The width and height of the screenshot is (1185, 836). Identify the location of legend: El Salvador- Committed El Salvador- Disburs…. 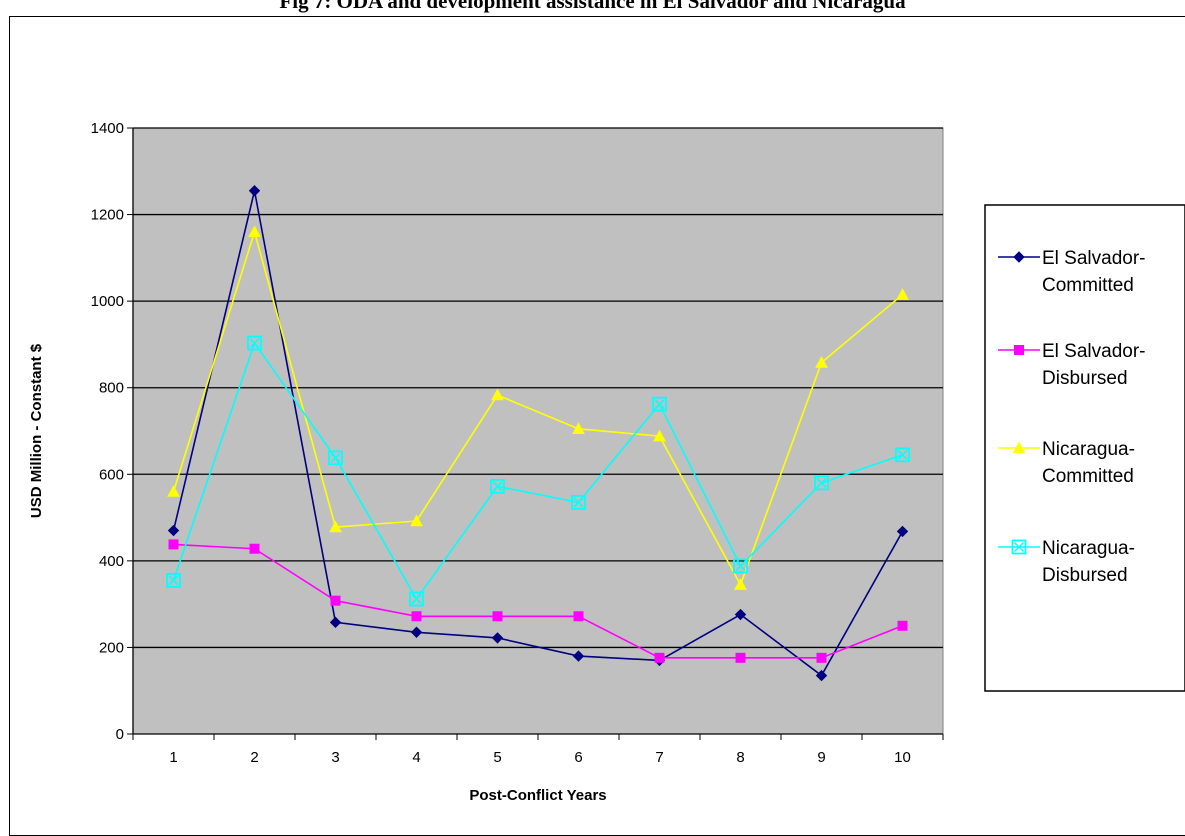
(1084, 448).